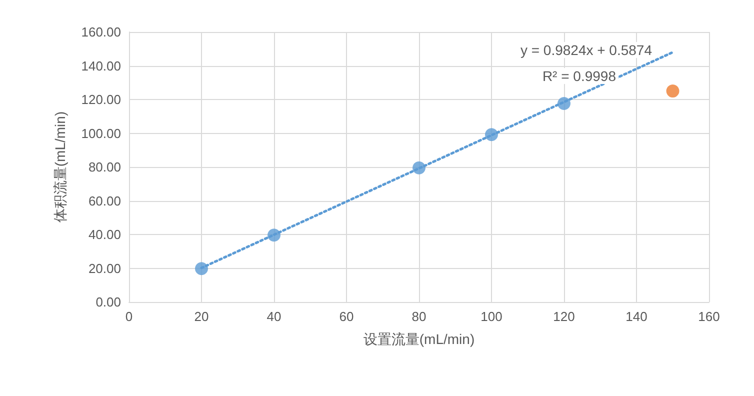  What do you see at coordinates (586, 50) in the screenshot?
I see `annotation: y = 0.9824x + 0.5874` at bounding box center [586, 50].